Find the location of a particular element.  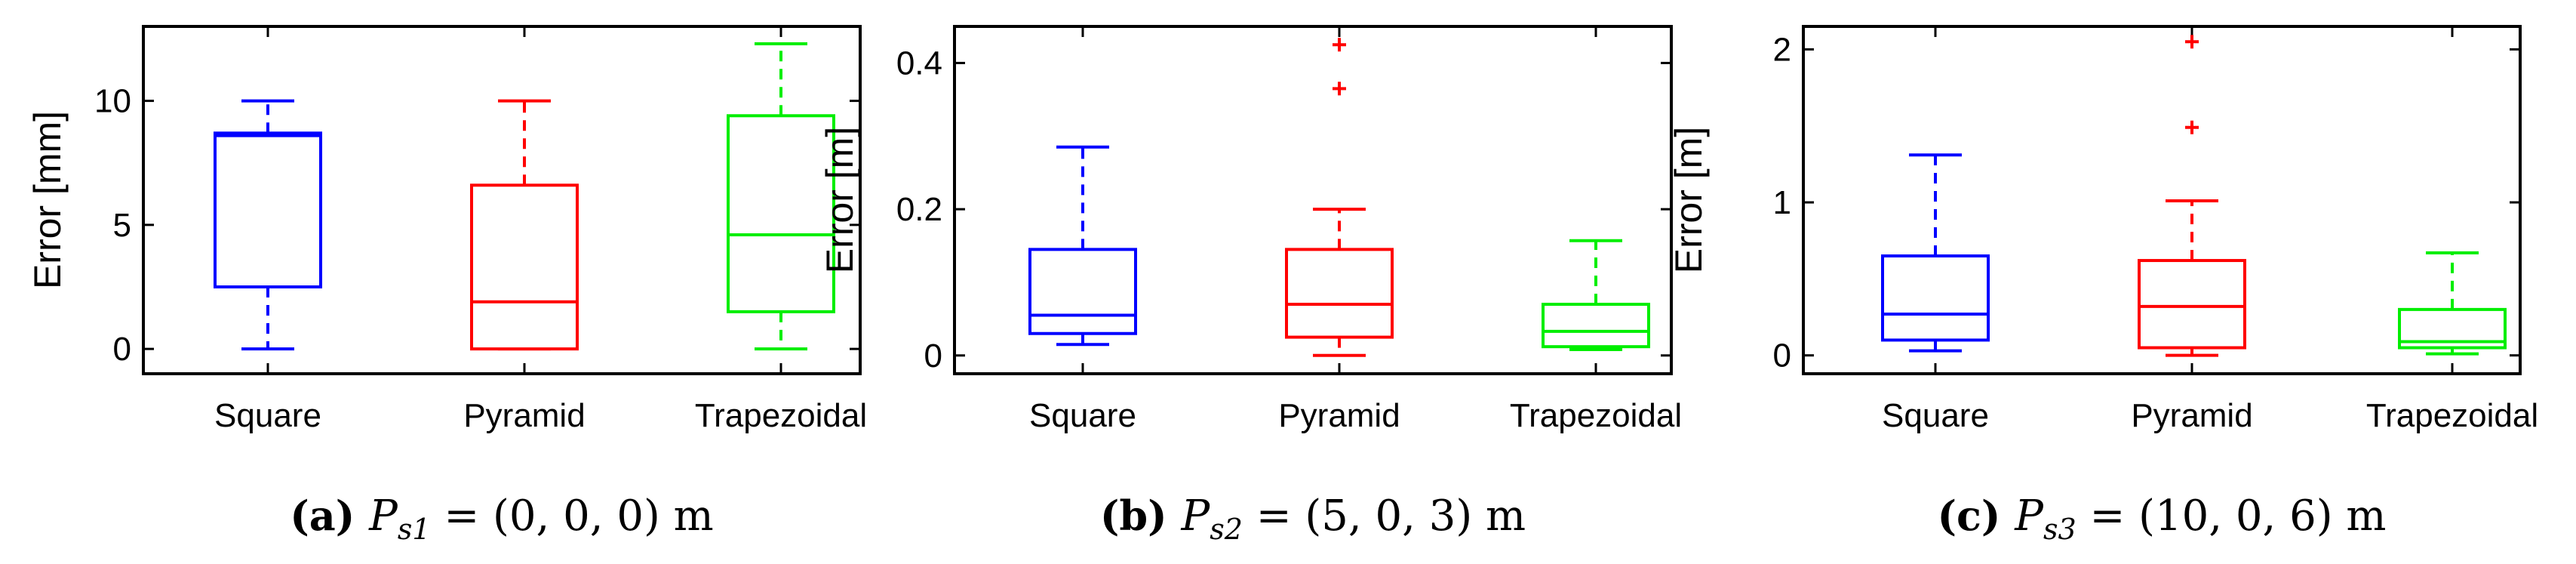

panel-caption: (c) Ps3 = (10, 0, 6) m is located at coordinates (2162, 519).